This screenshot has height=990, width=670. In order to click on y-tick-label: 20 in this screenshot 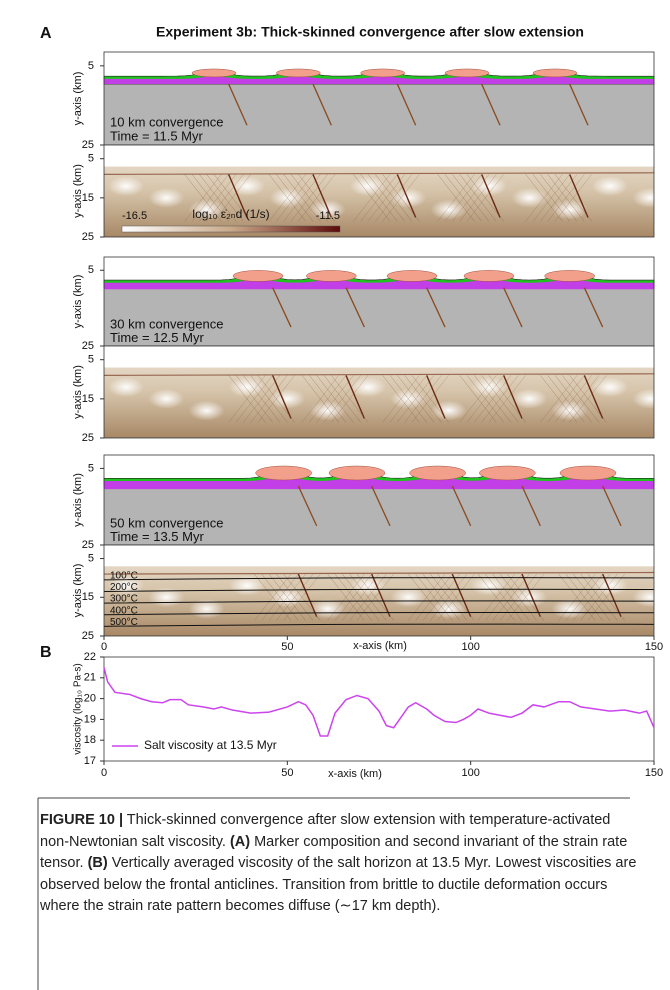, I will do `click(90, 699)`.